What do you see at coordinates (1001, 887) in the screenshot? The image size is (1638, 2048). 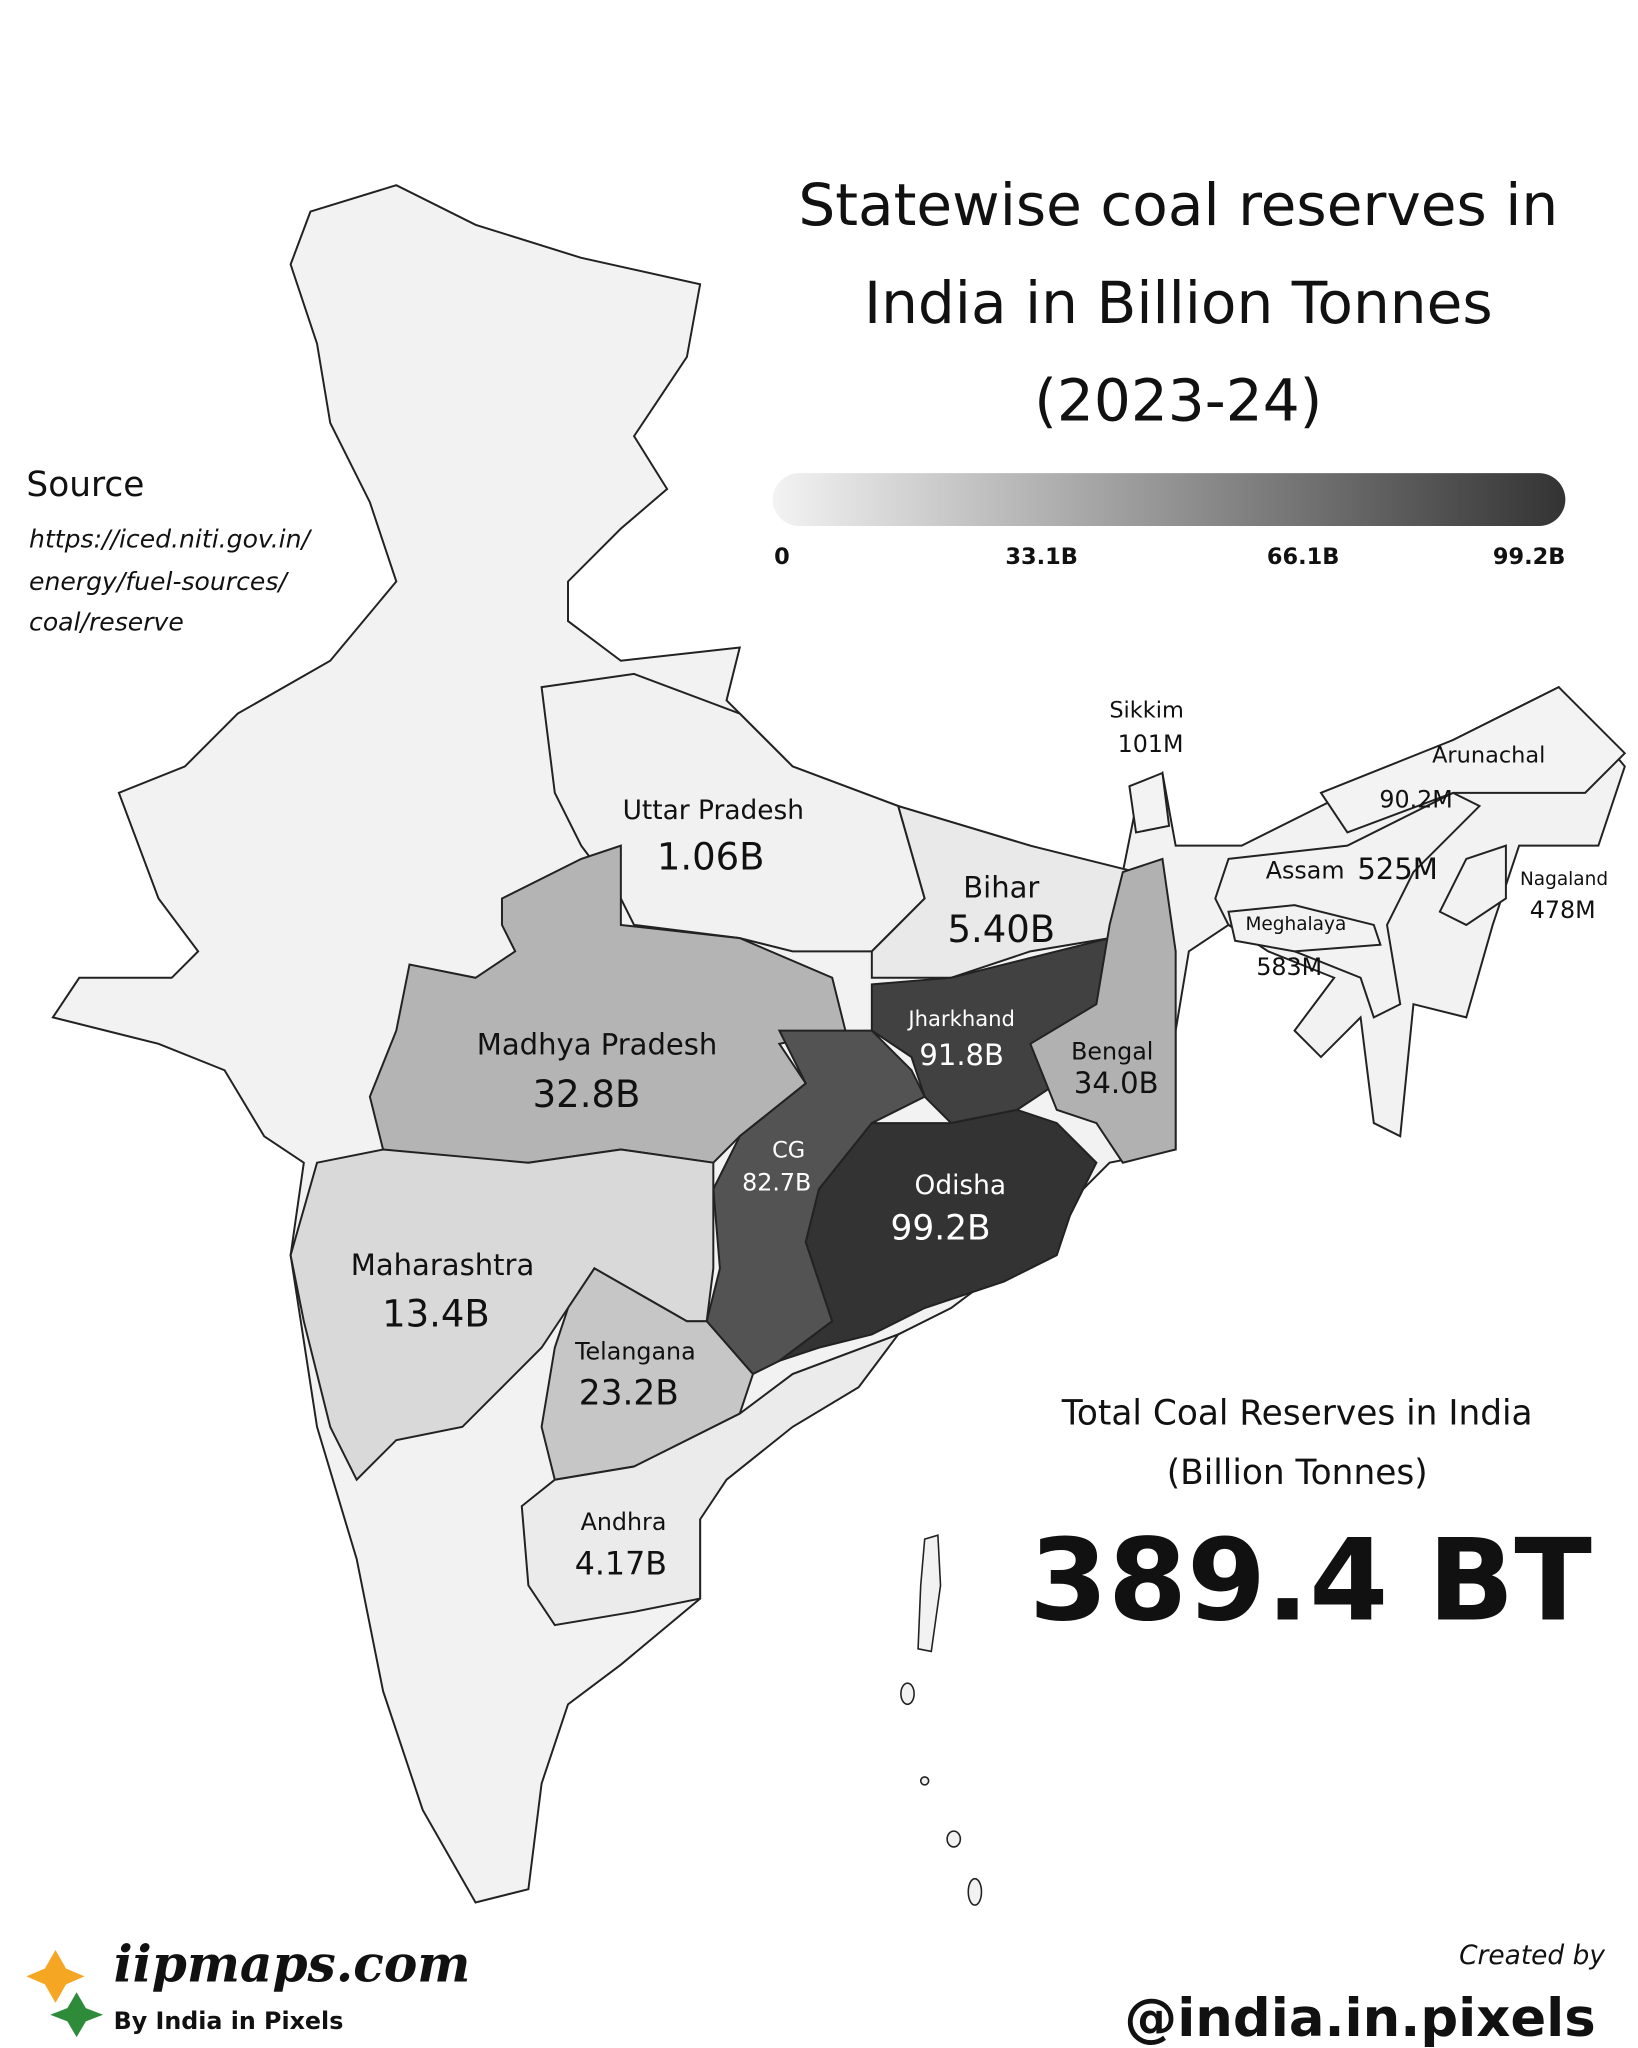 I see `state-name: Bihar` at bounding box center [1001, 887].